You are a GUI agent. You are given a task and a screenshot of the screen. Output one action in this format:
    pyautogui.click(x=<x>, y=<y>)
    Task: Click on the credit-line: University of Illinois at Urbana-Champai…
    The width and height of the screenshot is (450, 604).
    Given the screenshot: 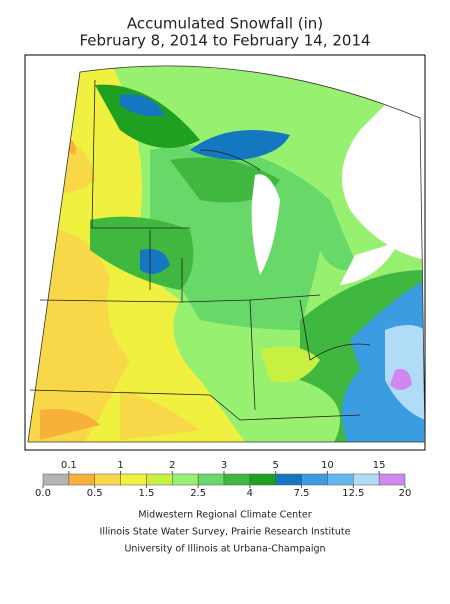 What is the action you would take?
    pyautogui.click(x=224, y=549)
    